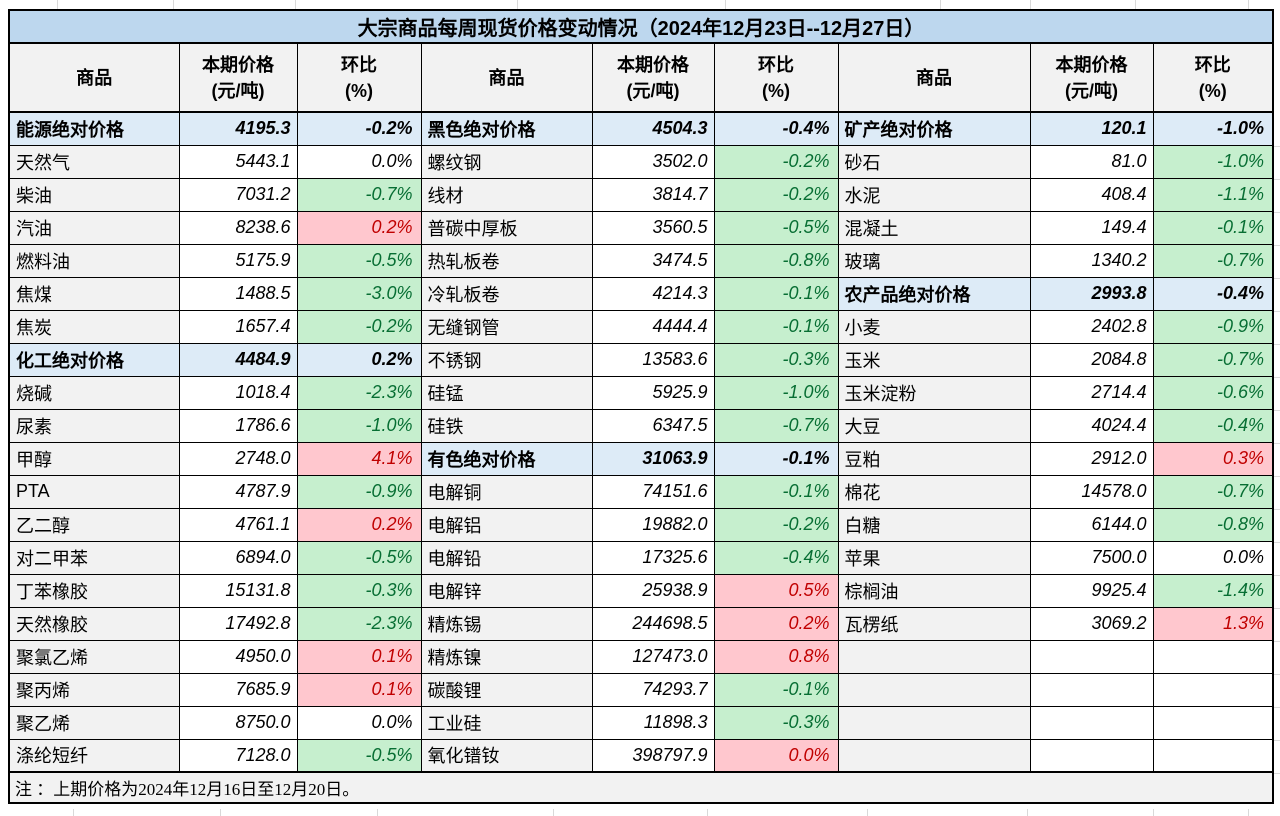  What do you see at coordinates (653, 128) in the screenshot?
I see `price-cell: 4504.3` at bounding box center [653, 128].